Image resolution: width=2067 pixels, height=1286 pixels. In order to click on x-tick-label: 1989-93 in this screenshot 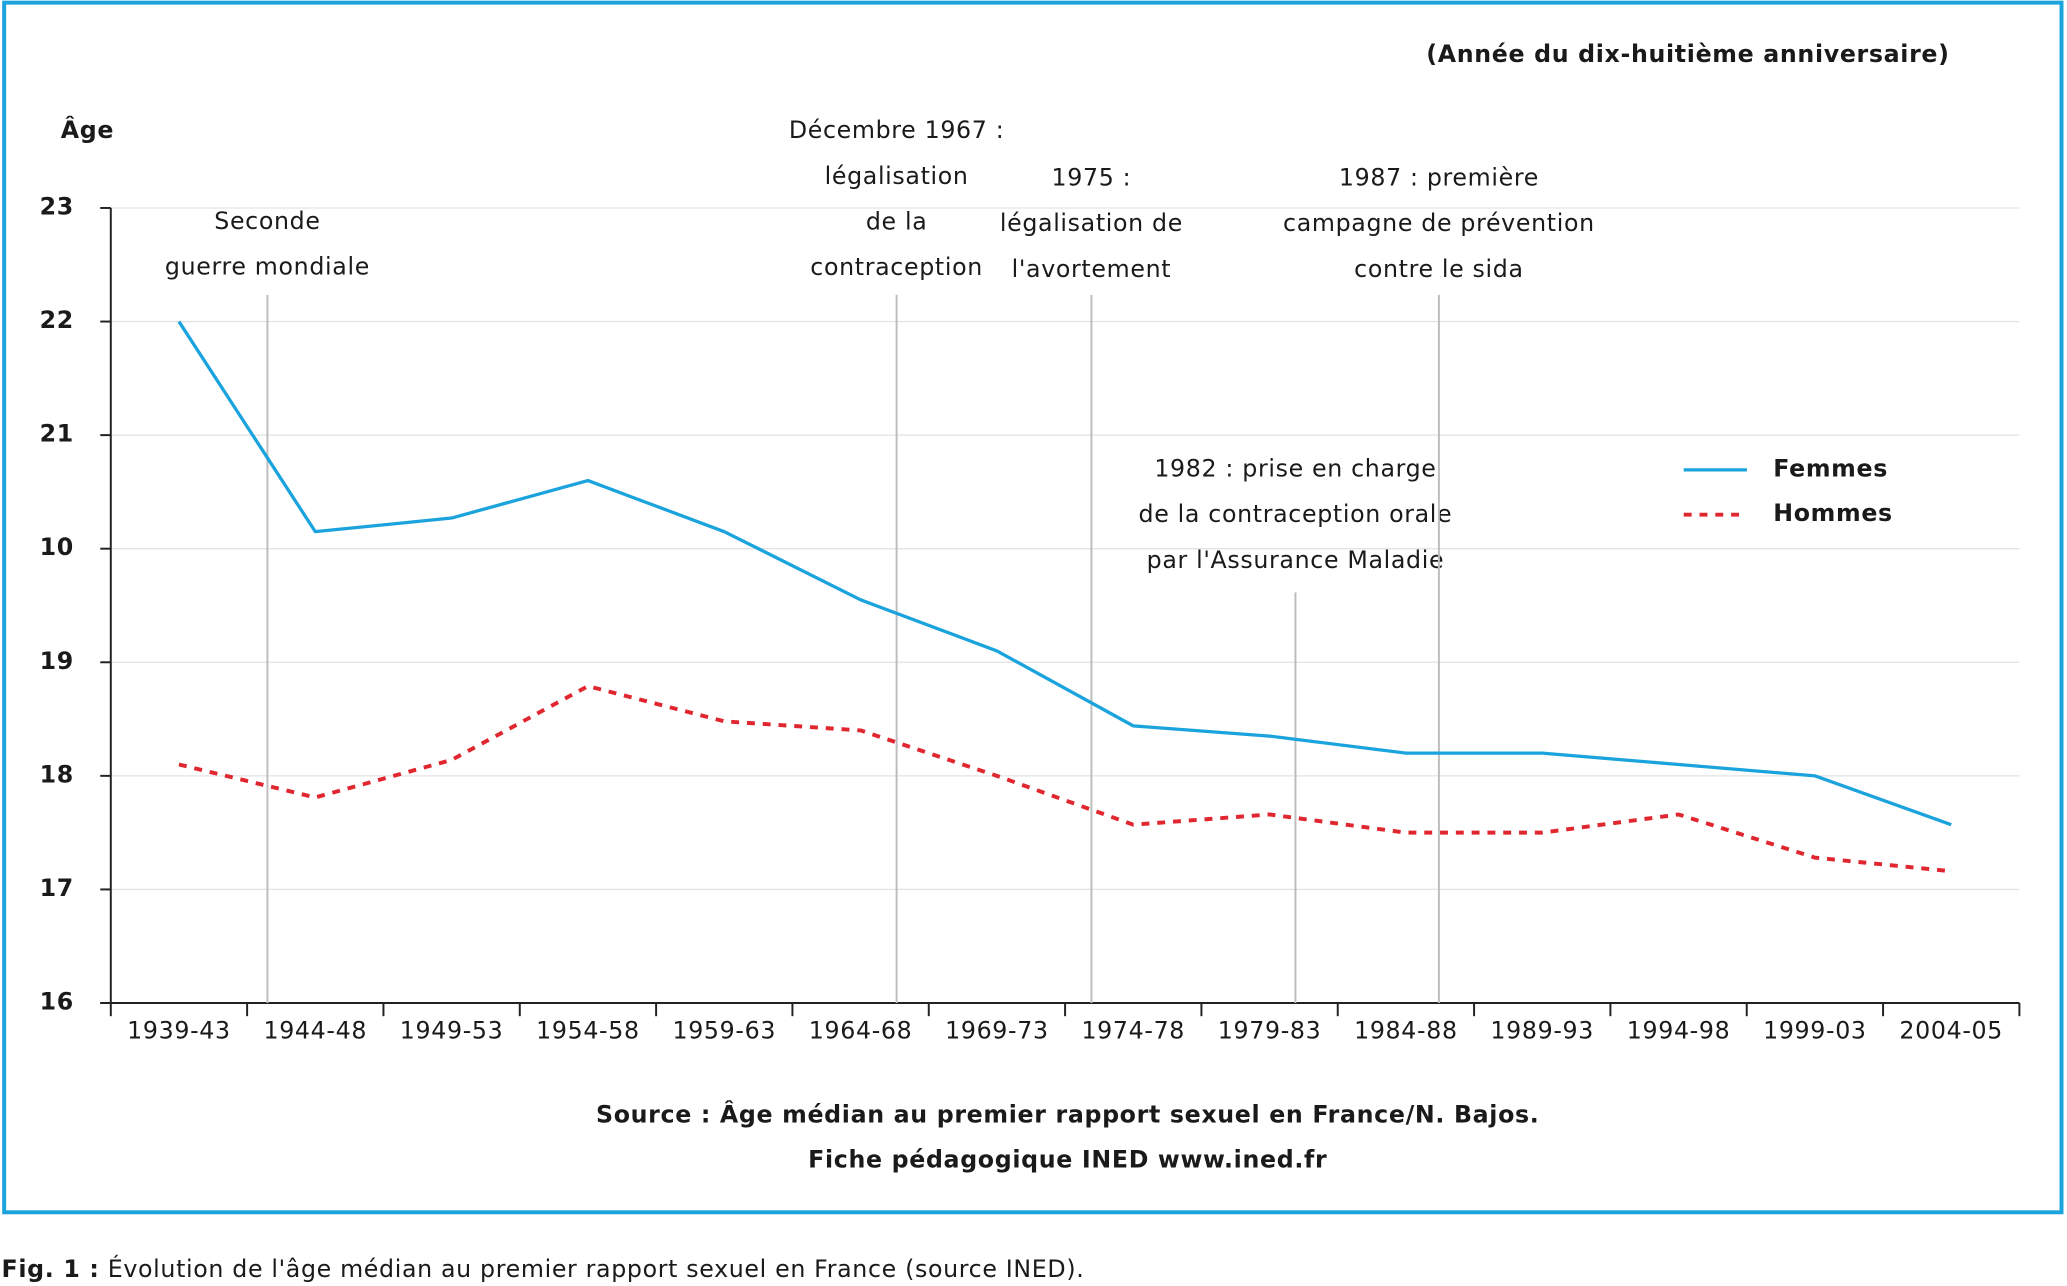, I will do `click(1542, 1030)`.